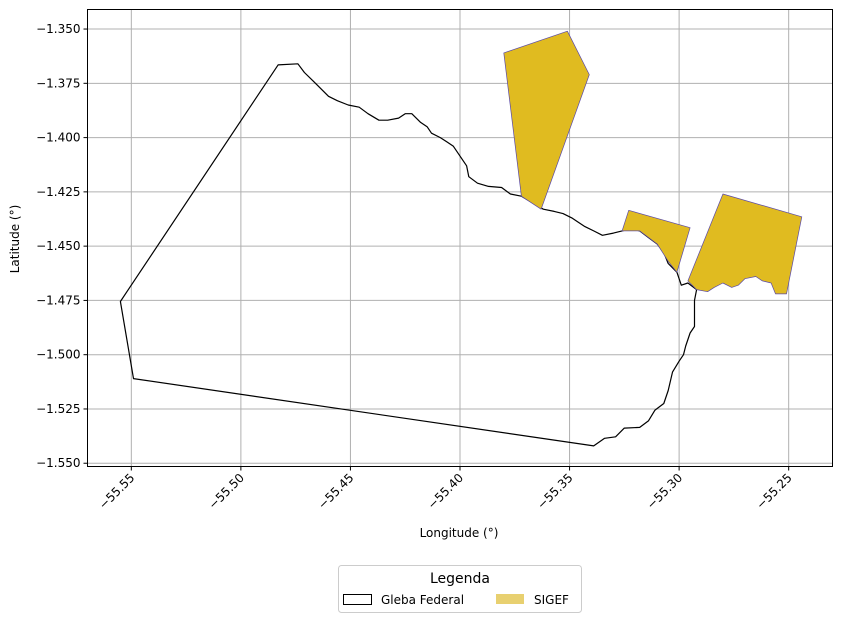  I want to click on y-tick-label: −1.500, so click(58, 355).